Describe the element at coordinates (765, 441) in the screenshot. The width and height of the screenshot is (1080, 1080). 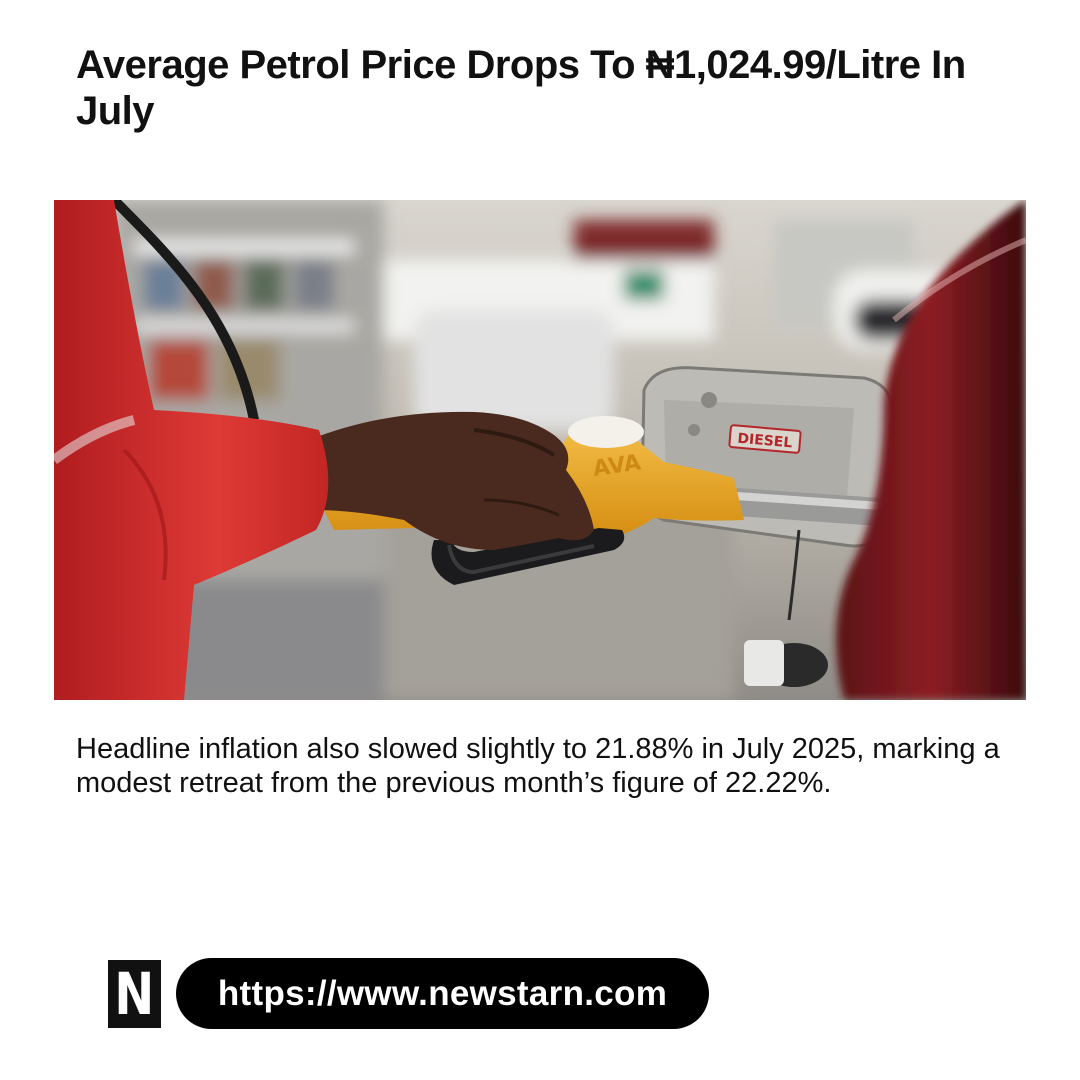
I see `diesel-label: DIESEL` at that location.